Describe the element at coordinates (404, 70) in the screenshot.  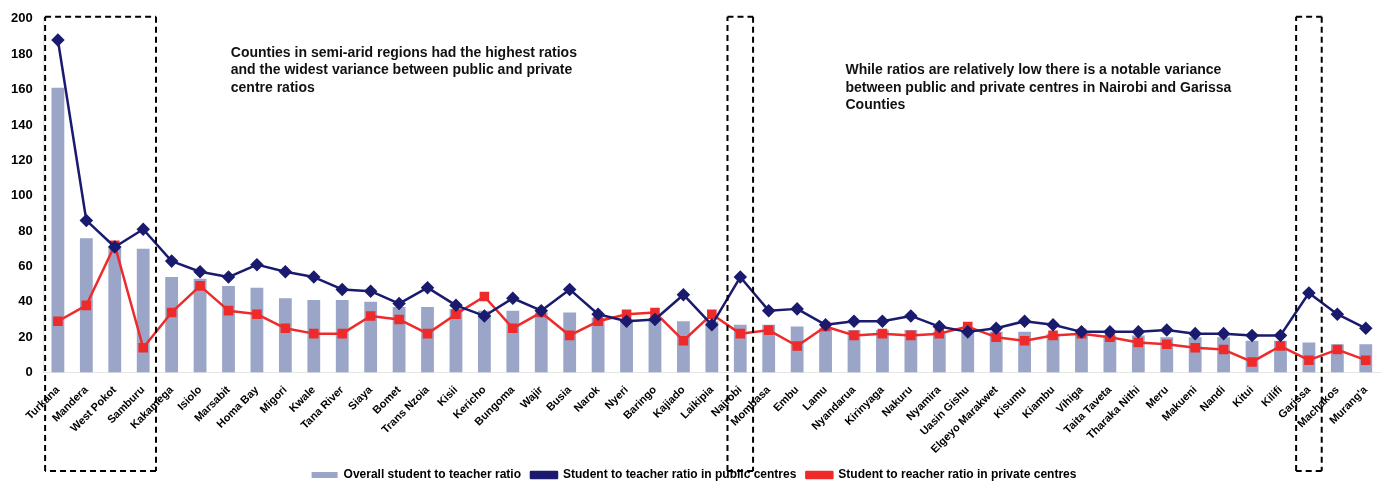
I see `annotation: Counties in semi-arid regions had the highest ratios and the widest variance between public and private centre ratios` at that location.